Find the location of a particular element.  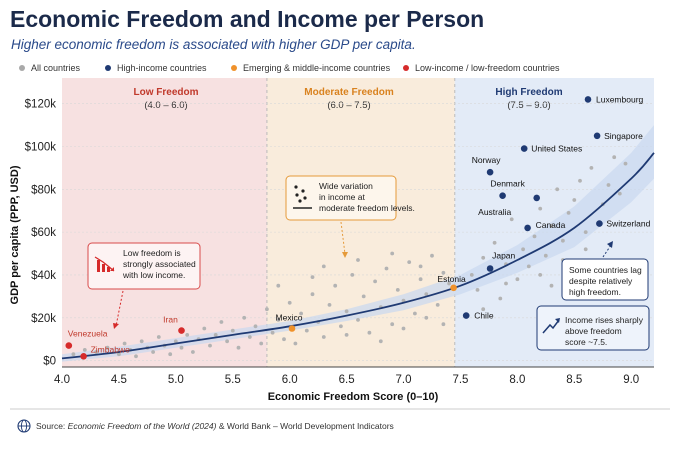

low-note-line-1: Low freedom is is located at coordinates (152, 253).